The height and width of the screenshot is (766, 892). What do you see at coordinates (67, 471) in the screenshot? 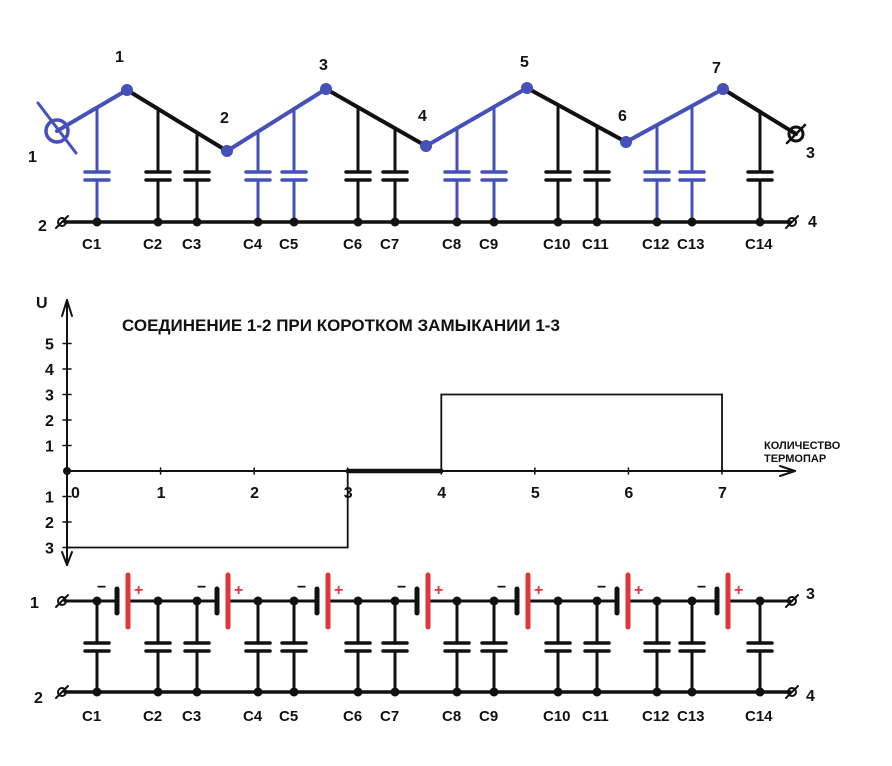
I see `origin-point` at bounding box center [67, 471].